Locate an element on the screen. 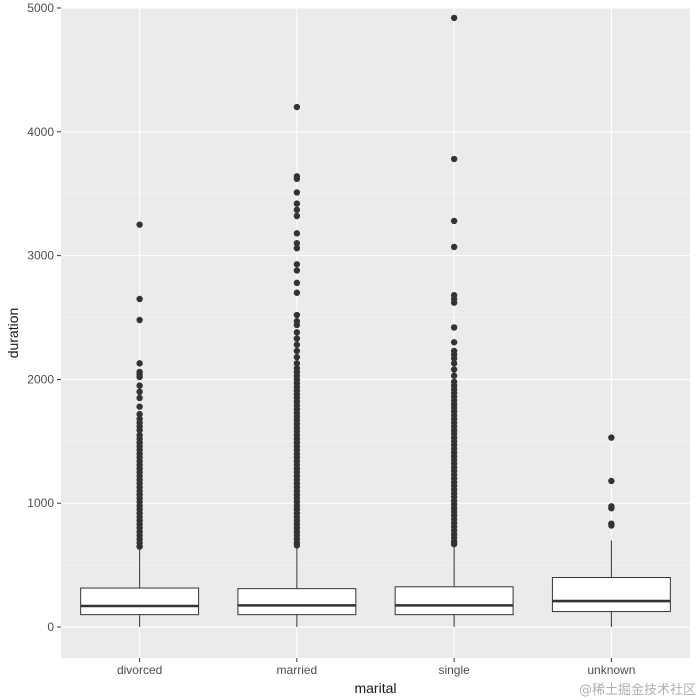 The image size is (700, 700). x-tick-label: divorced is located at coordinates (139, 670).